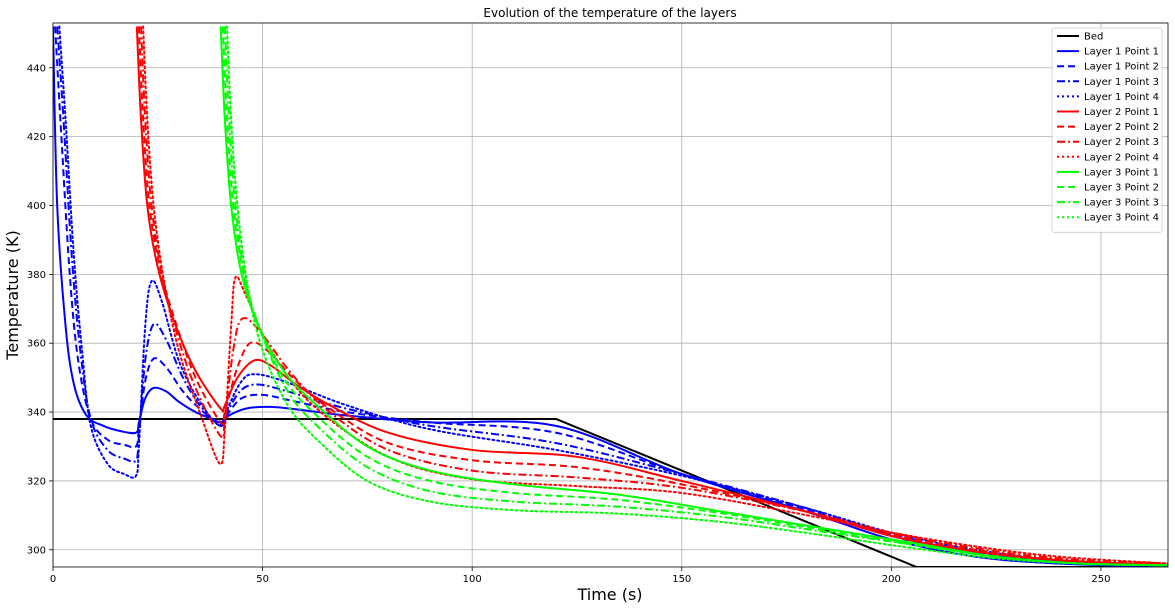 This screenshot has height=610, width=1175. Describe the element at coordinates (472, 579) in the screenshot. I see `x-tick-label: 100` at that location.